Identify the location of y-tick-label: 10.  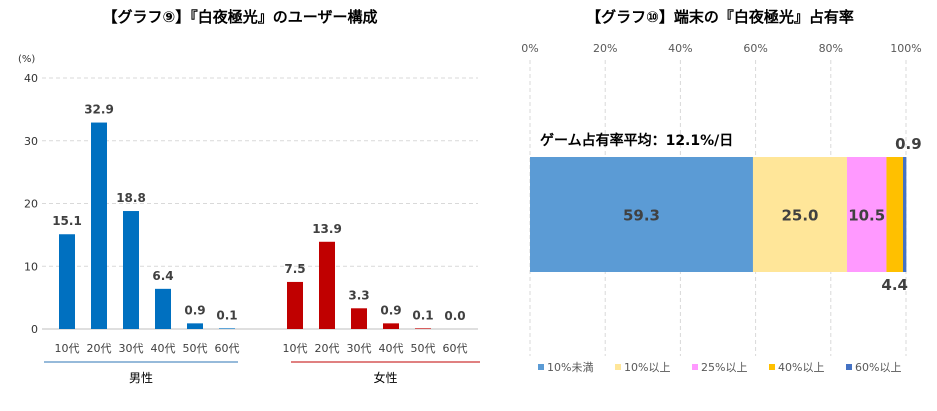
(31, 266).